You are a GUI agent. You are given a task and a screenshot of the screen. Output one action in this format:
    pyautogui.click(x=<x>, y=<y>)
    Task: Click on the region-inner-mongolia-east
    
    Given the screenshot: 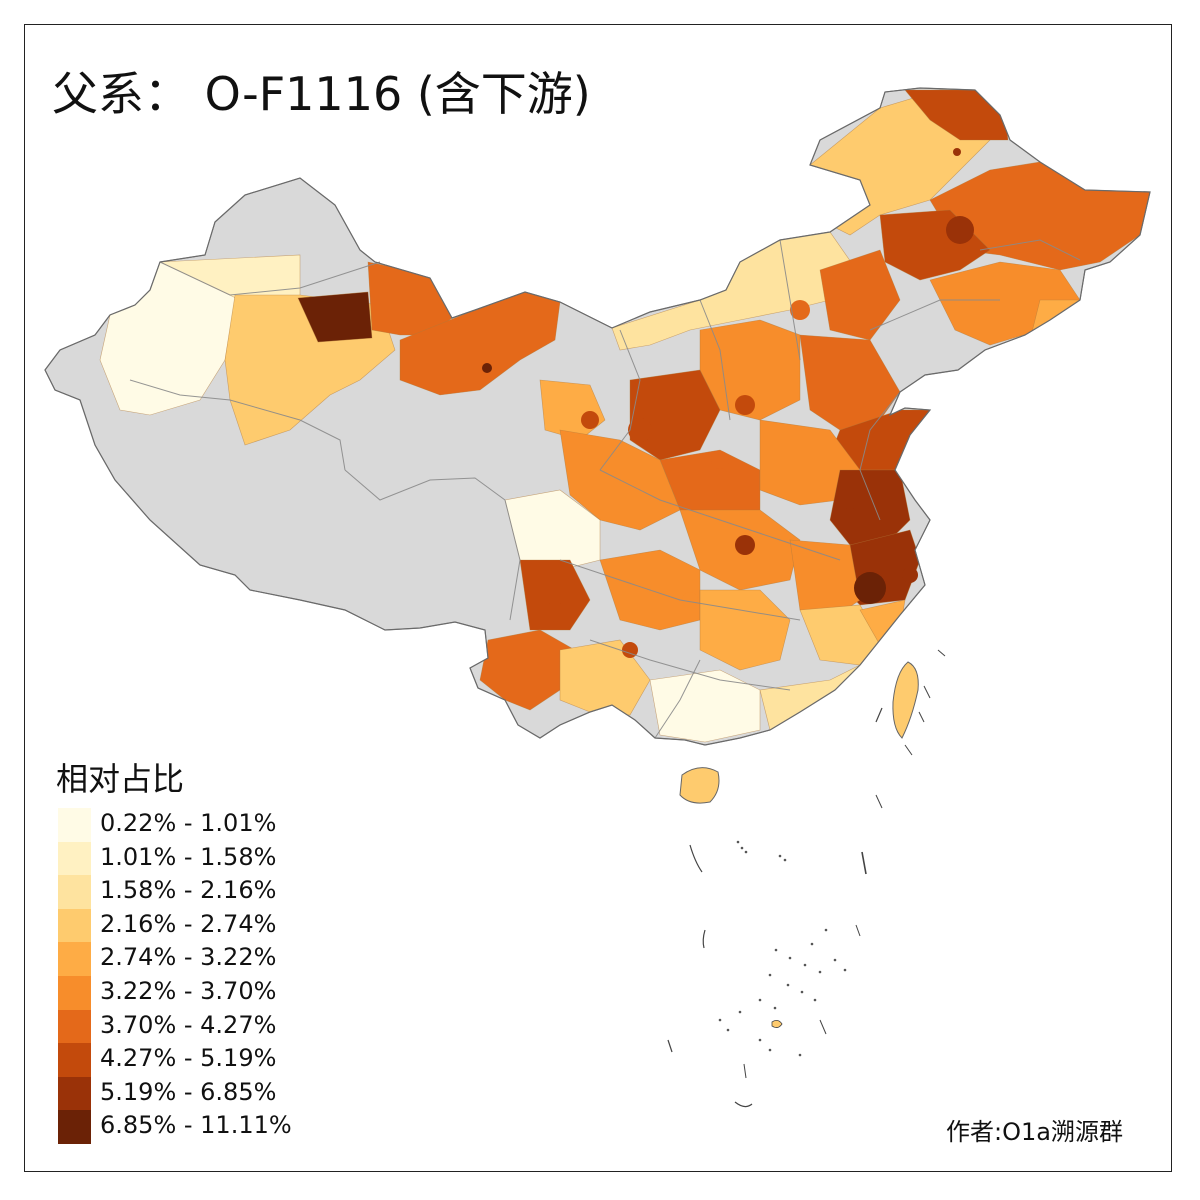 What is the action you would take?
    pyautogui.click(x=860, y=295)
    